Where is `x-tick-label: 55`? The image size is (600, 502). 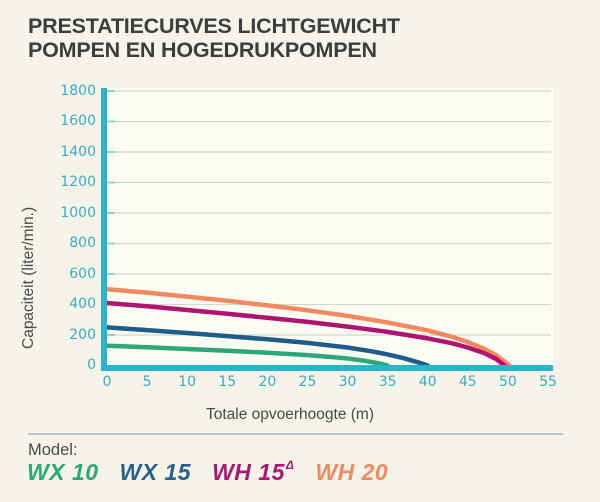
x-tick-label: 55 is located at coordinates (548, 382).